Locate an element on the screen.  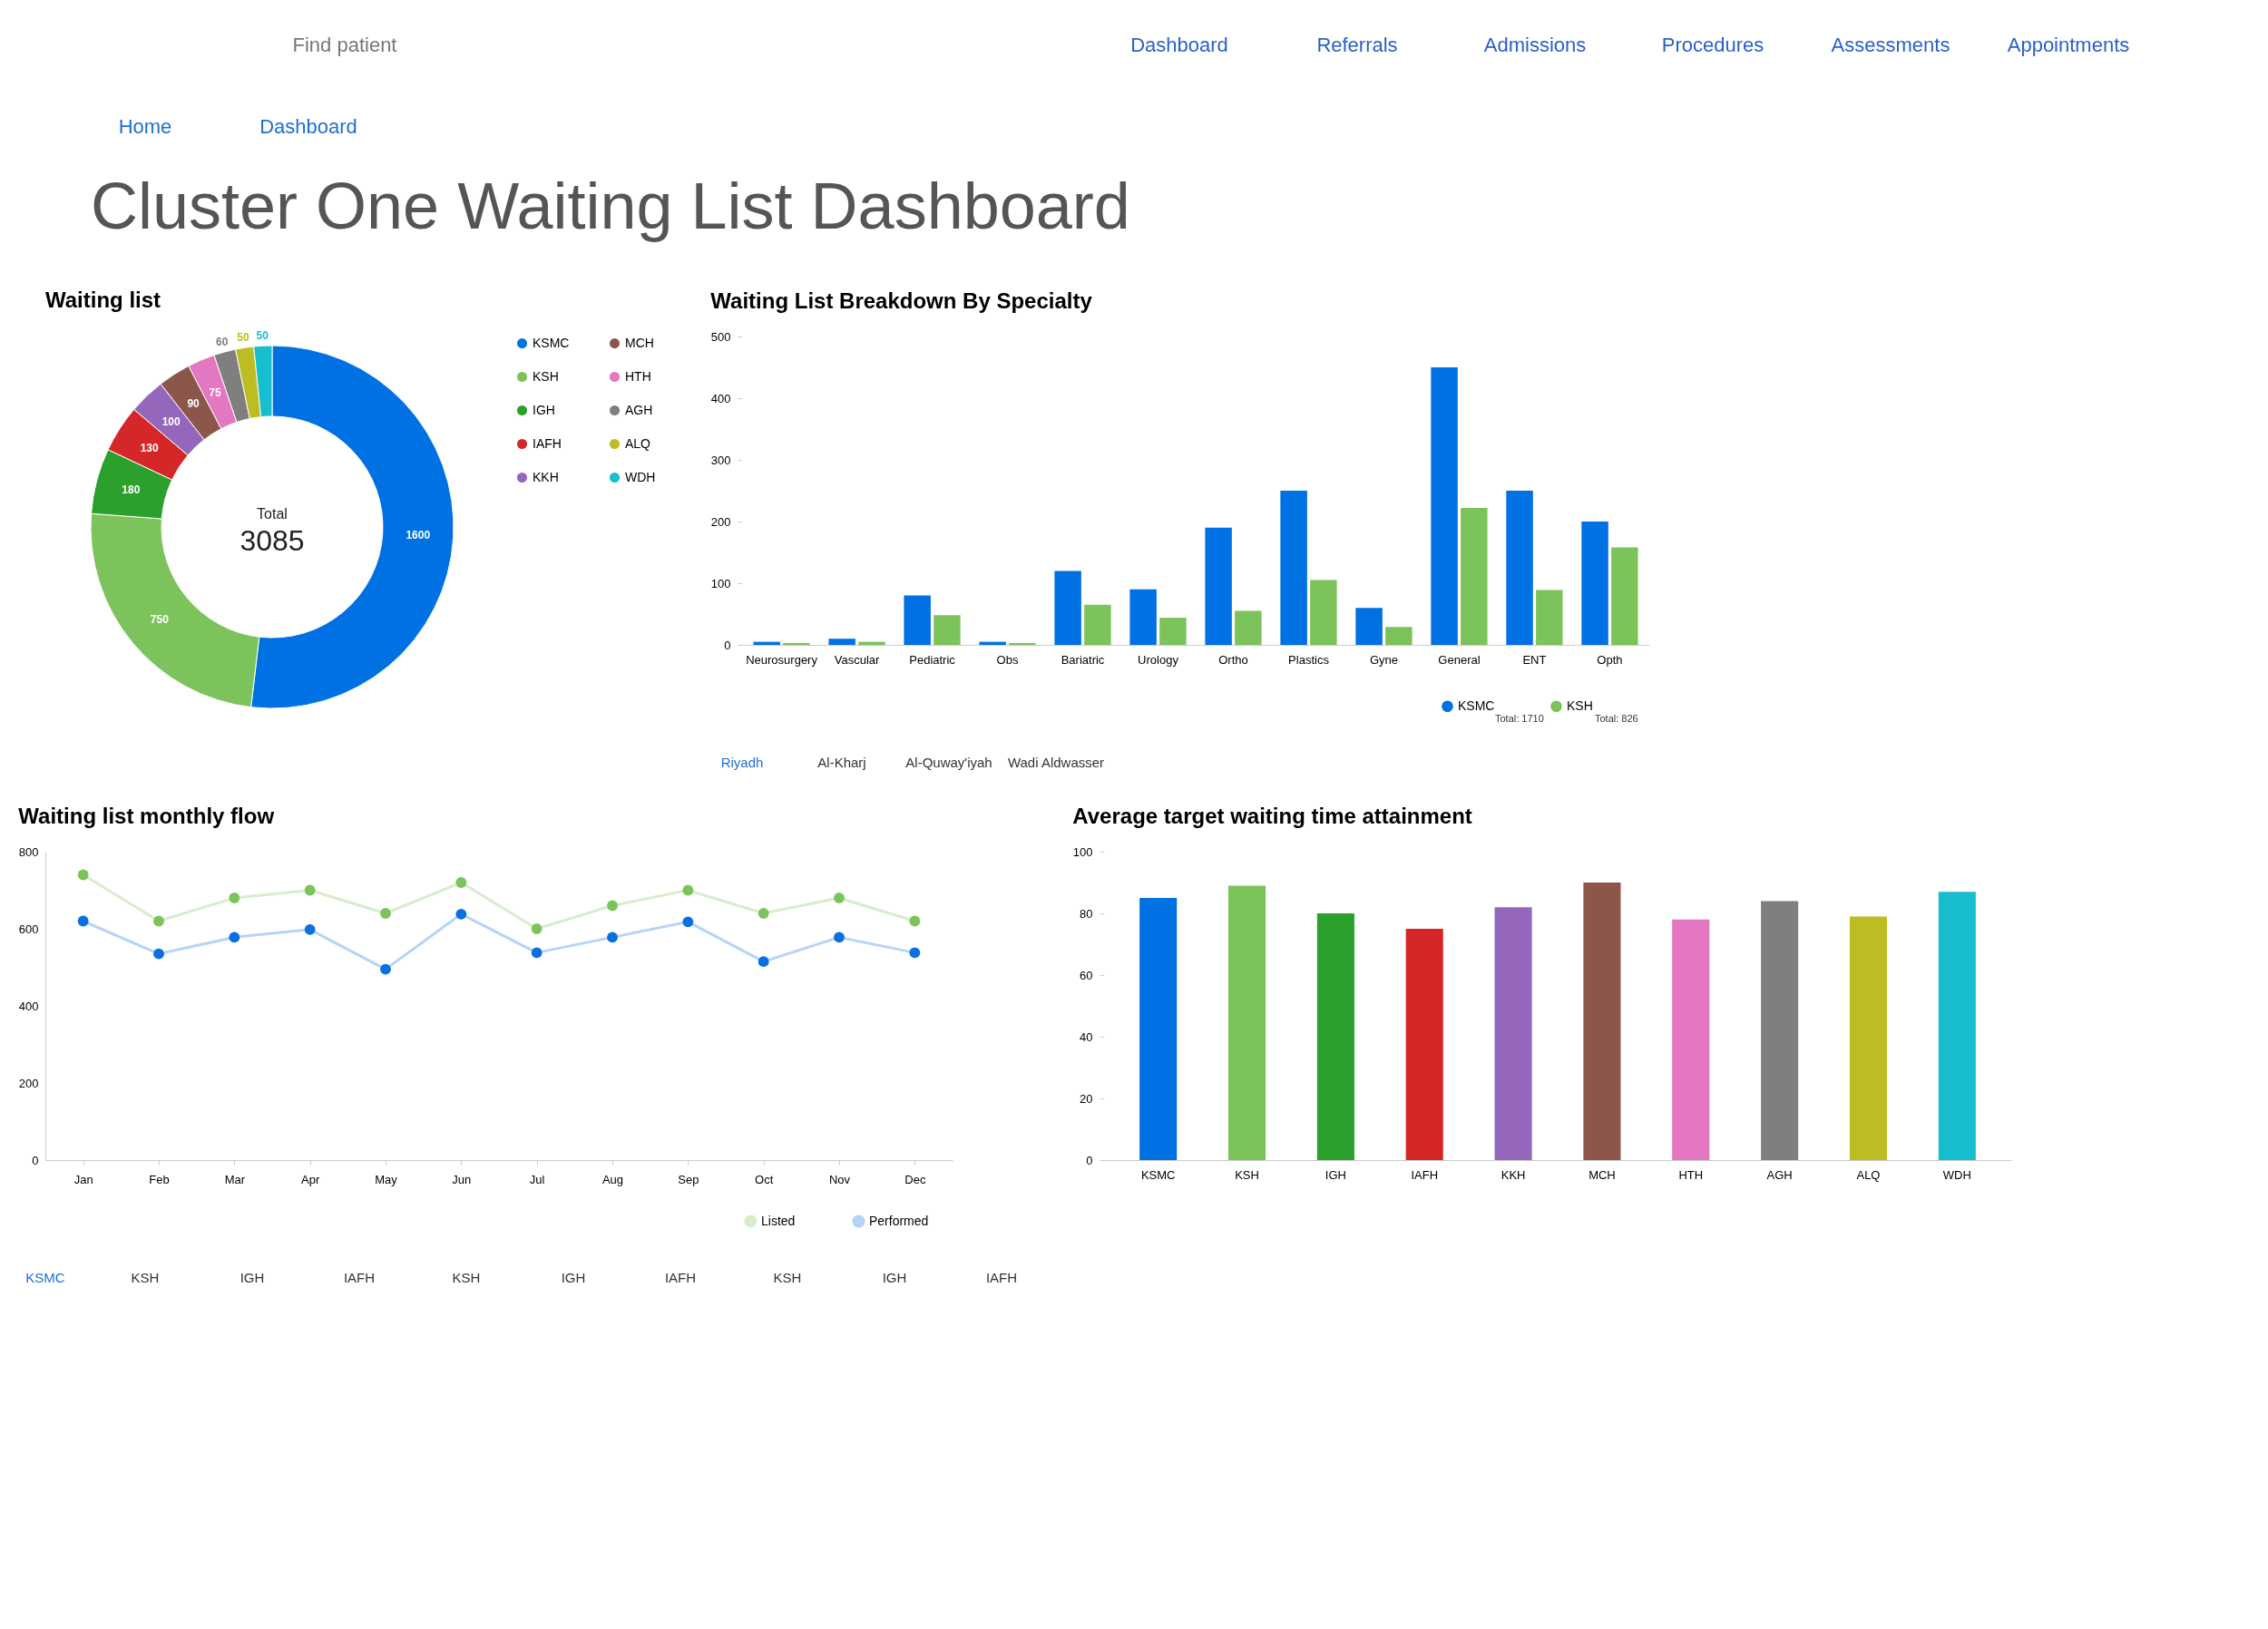
text: Referrals is located at coordinates (1357, 45).